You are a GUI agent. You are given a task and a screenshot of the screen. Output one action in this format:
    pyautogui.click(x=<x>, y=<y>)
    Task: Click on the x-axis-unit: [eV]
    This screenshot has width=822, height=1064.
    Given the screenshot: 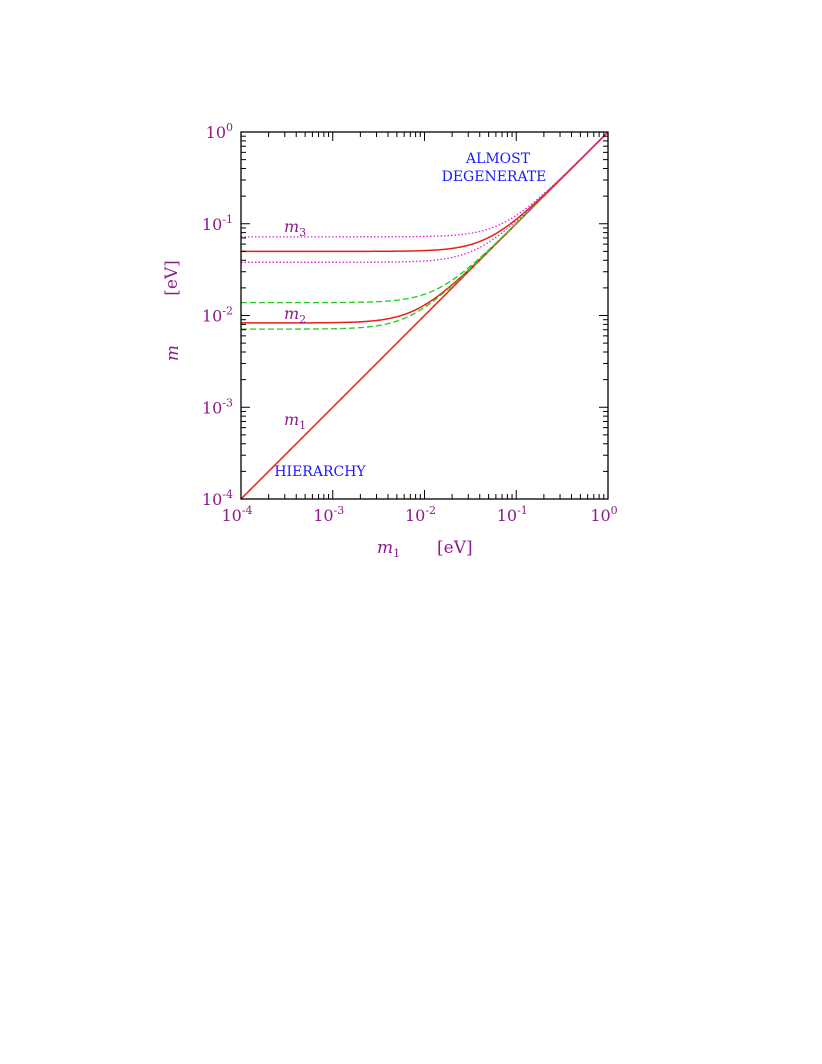 What is the action you would take?
    pyautogui.click(x=455, y=548)
    